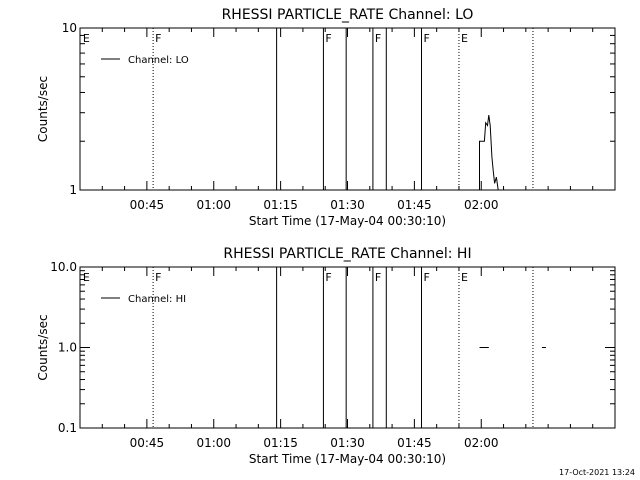 This screenshot has width=640, height=480. Describe the element at coordinates (67, 428) in the screenshot. I see `y-tick-label: 0.1` at that location.